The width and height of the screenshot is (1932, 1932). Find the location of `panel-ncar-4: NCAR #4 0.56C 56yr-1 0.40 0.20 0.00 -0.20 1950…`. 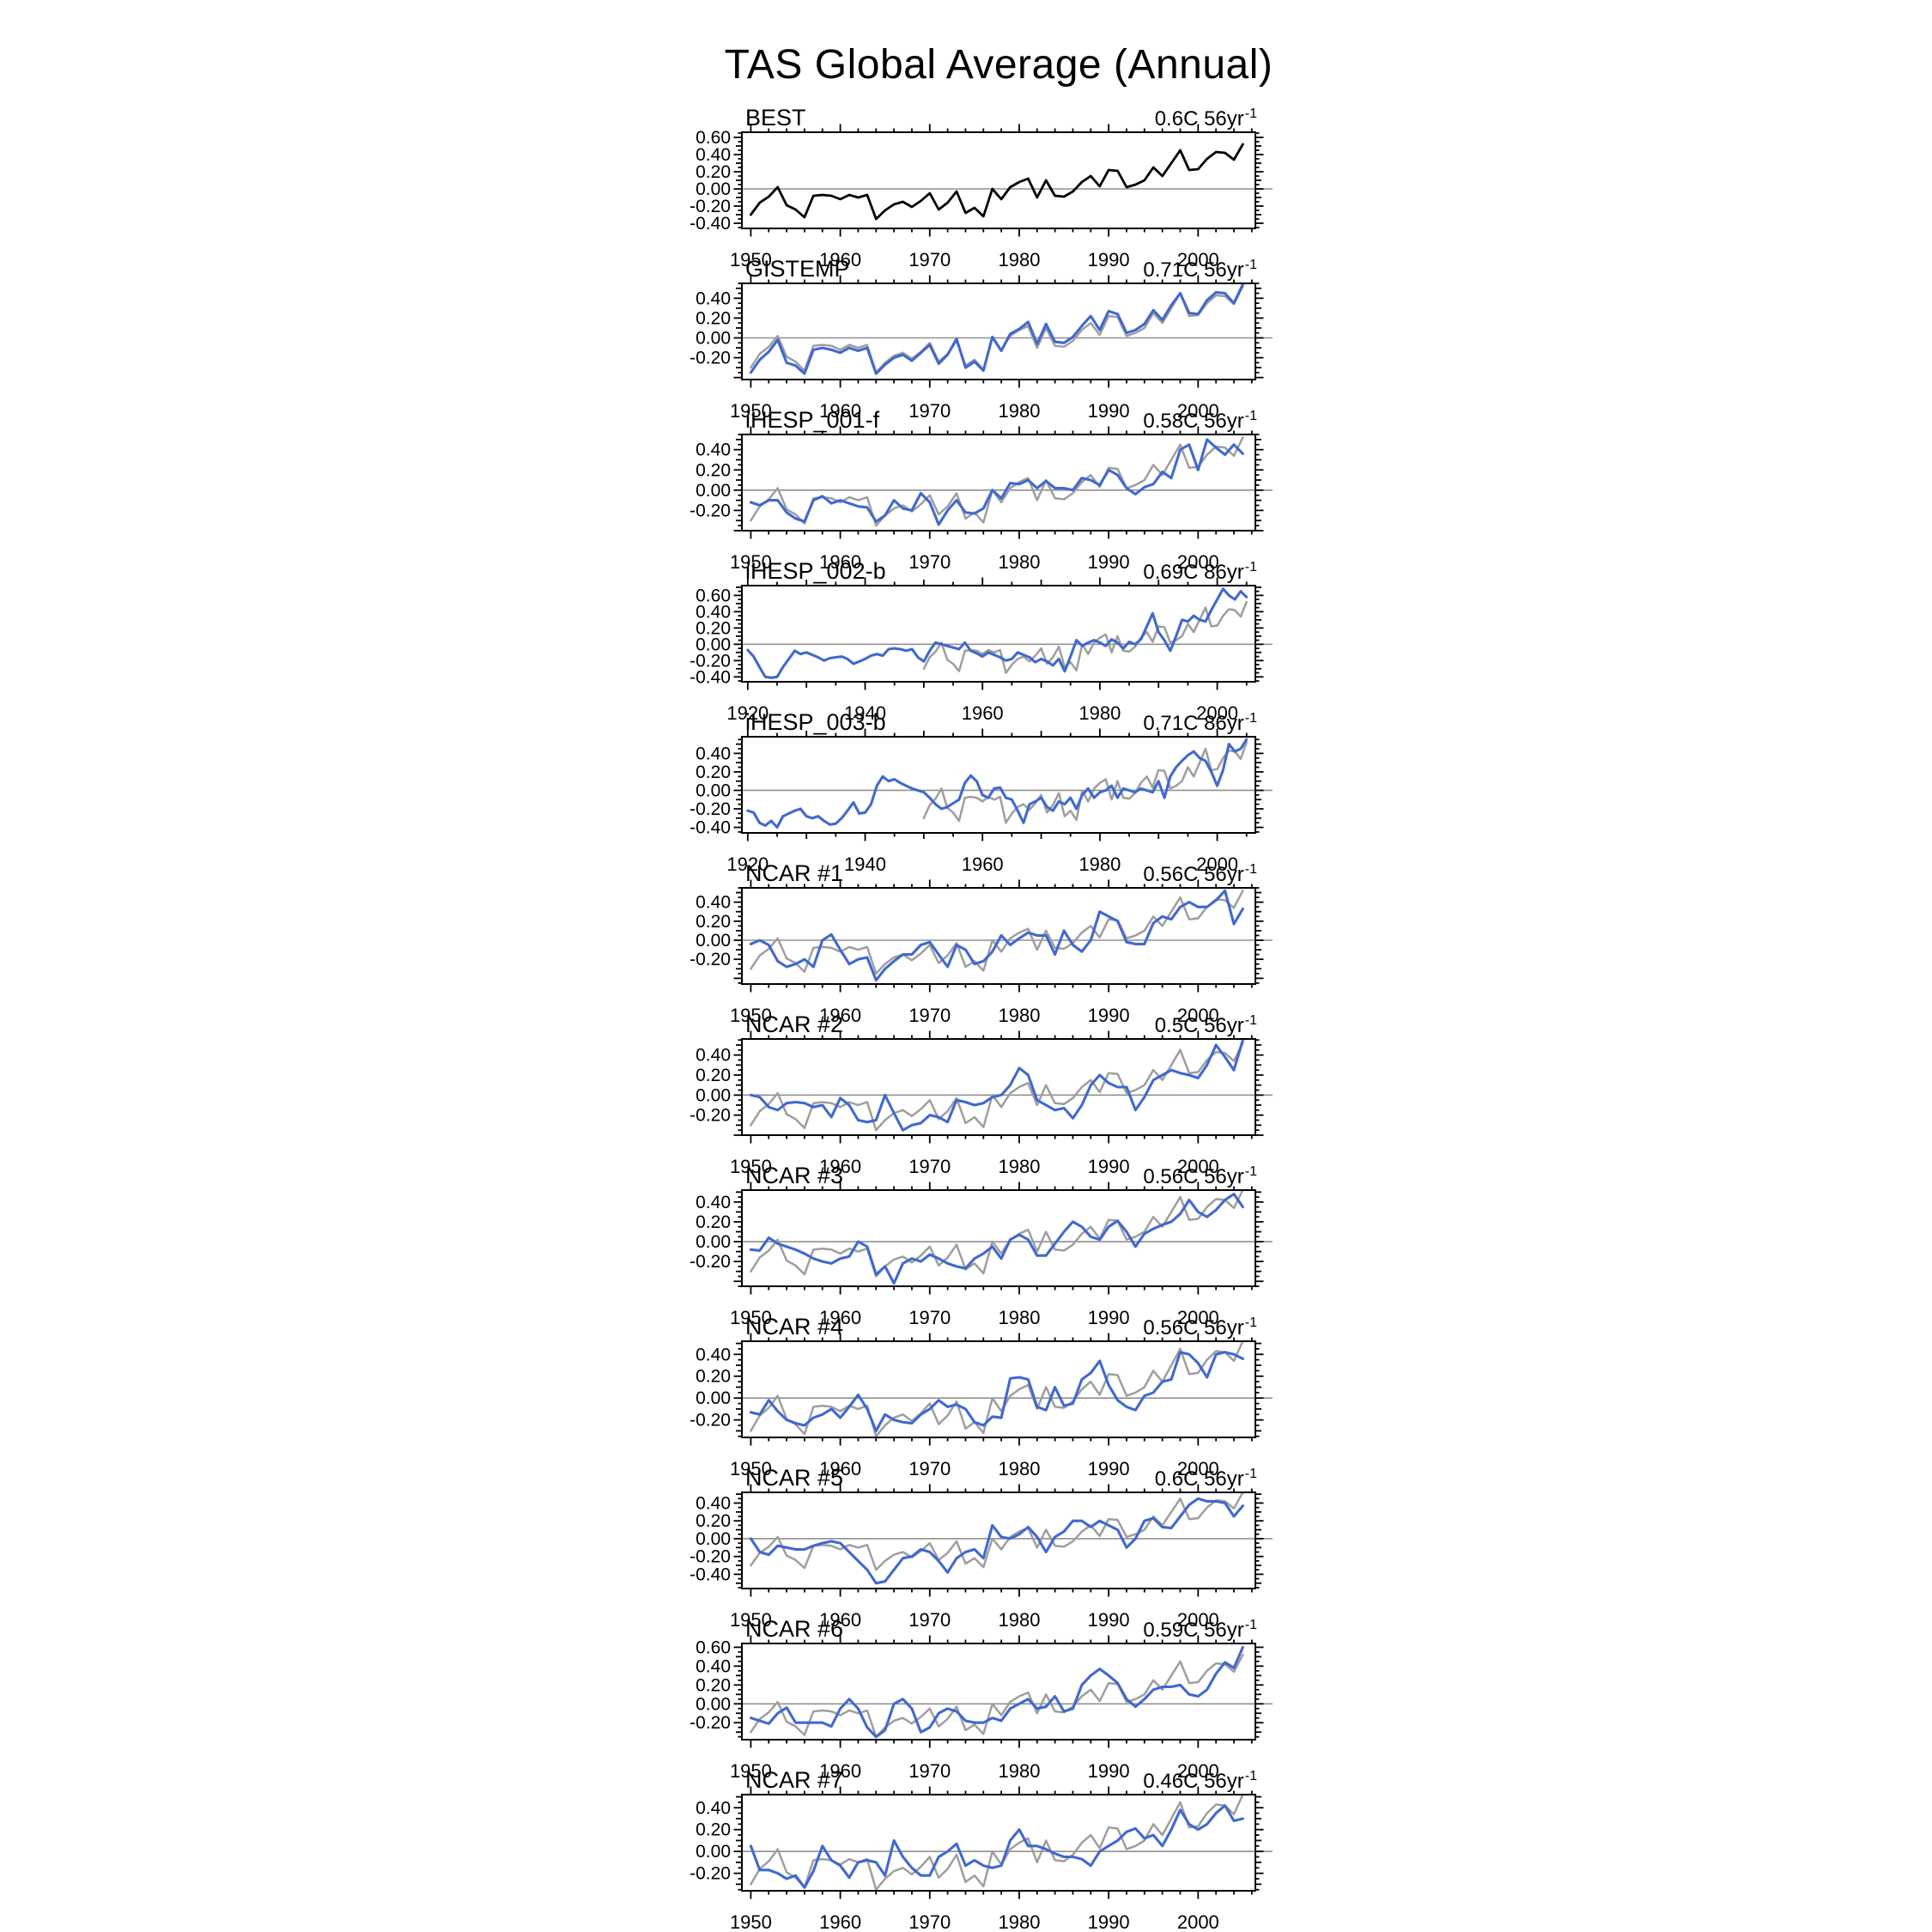

panel-ncar-4: NCAR #4 0.56C 56yr-1 0.40 0.20 0.00 -0.20 1950… is located at coordinates (966, 1396).